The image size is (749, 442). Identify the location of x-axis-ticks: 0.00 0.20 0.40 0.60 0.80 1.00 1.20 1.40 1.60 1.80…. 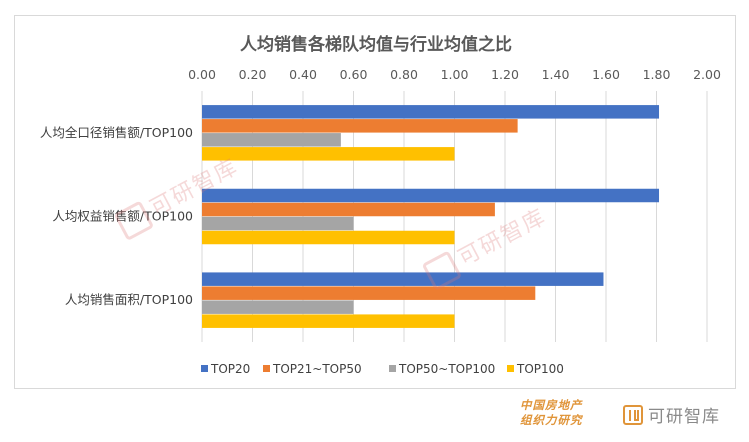
(454, 74).